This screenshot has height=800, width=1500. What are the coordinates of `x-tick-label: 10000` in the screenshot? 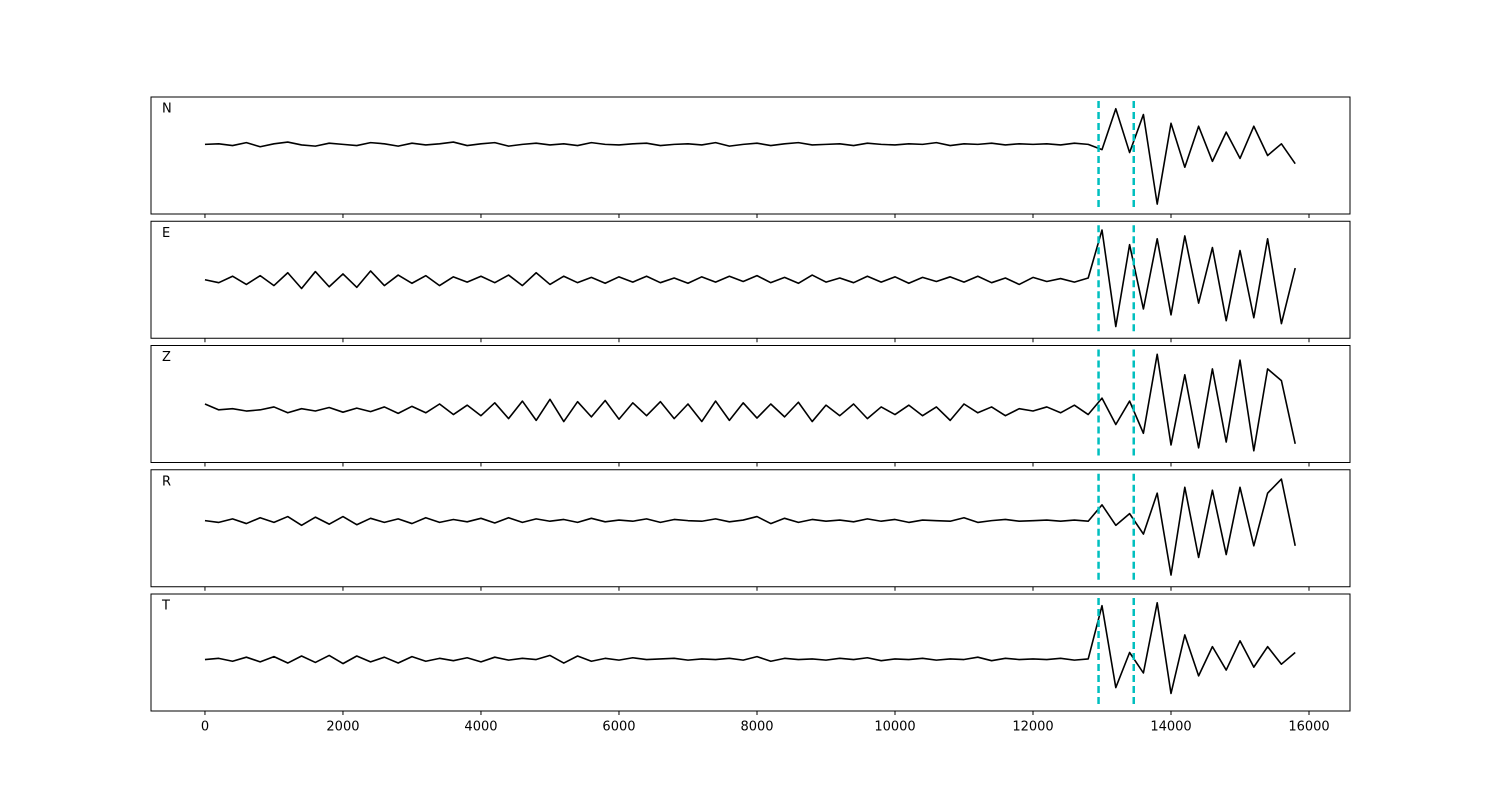 It's located at (894, 727).